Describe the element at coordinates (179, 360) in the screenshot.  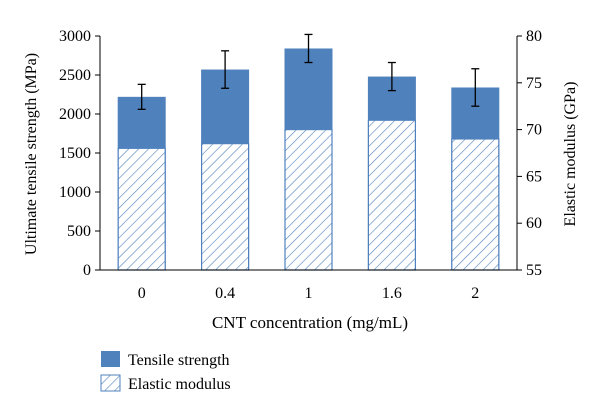
I see `legend-label-tensile-strength: Tensile strength` at that location.